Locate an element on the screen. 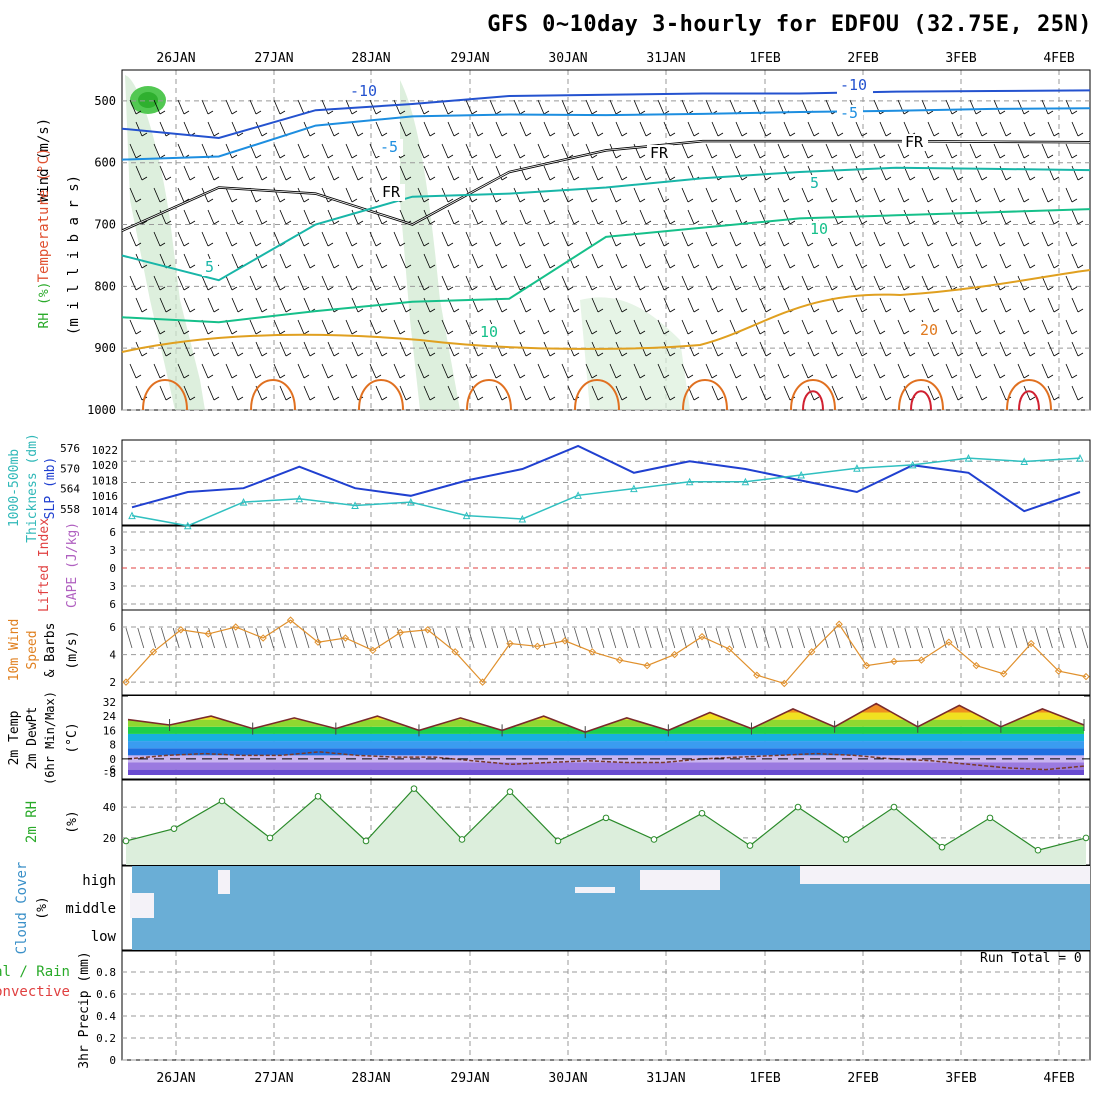 The width and height of the screenshot is (1100, 1100). dewpoint-2m-line is located at coordinates (606, 761).